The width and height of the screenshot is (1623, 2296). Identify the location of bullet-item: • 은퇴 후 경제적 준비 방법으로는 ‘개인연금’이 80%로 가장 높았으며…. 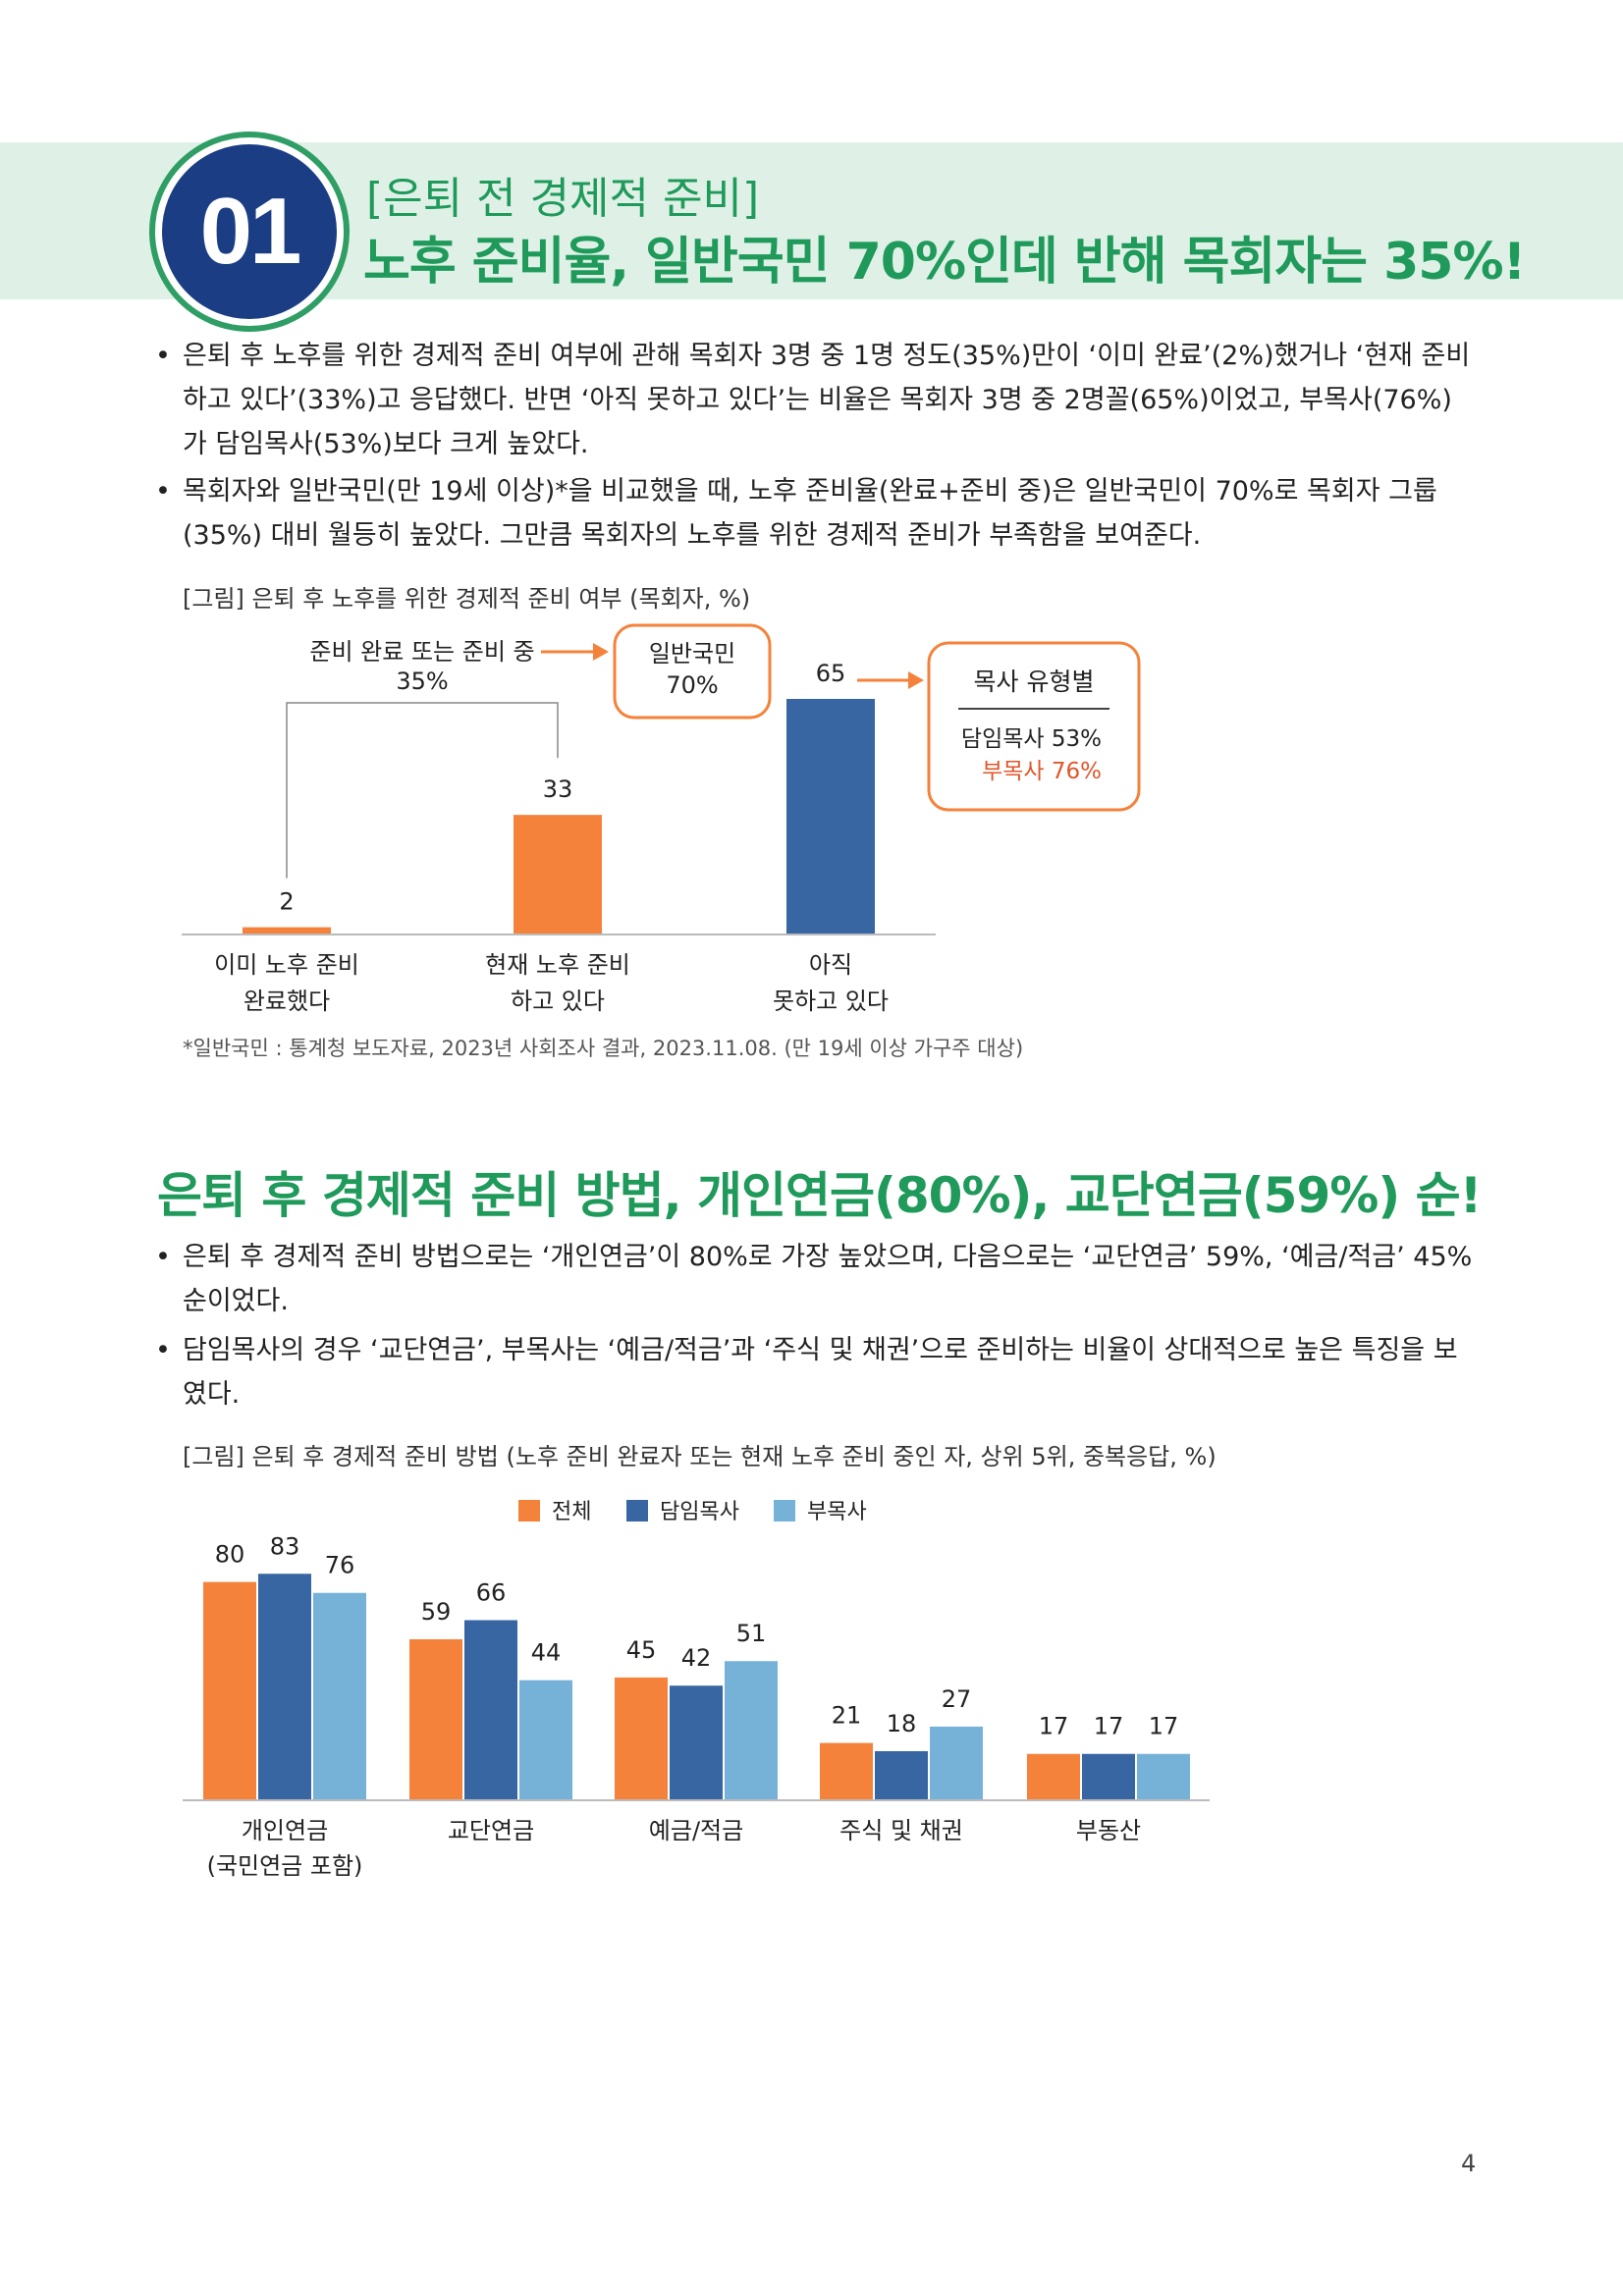
(814, 1279).